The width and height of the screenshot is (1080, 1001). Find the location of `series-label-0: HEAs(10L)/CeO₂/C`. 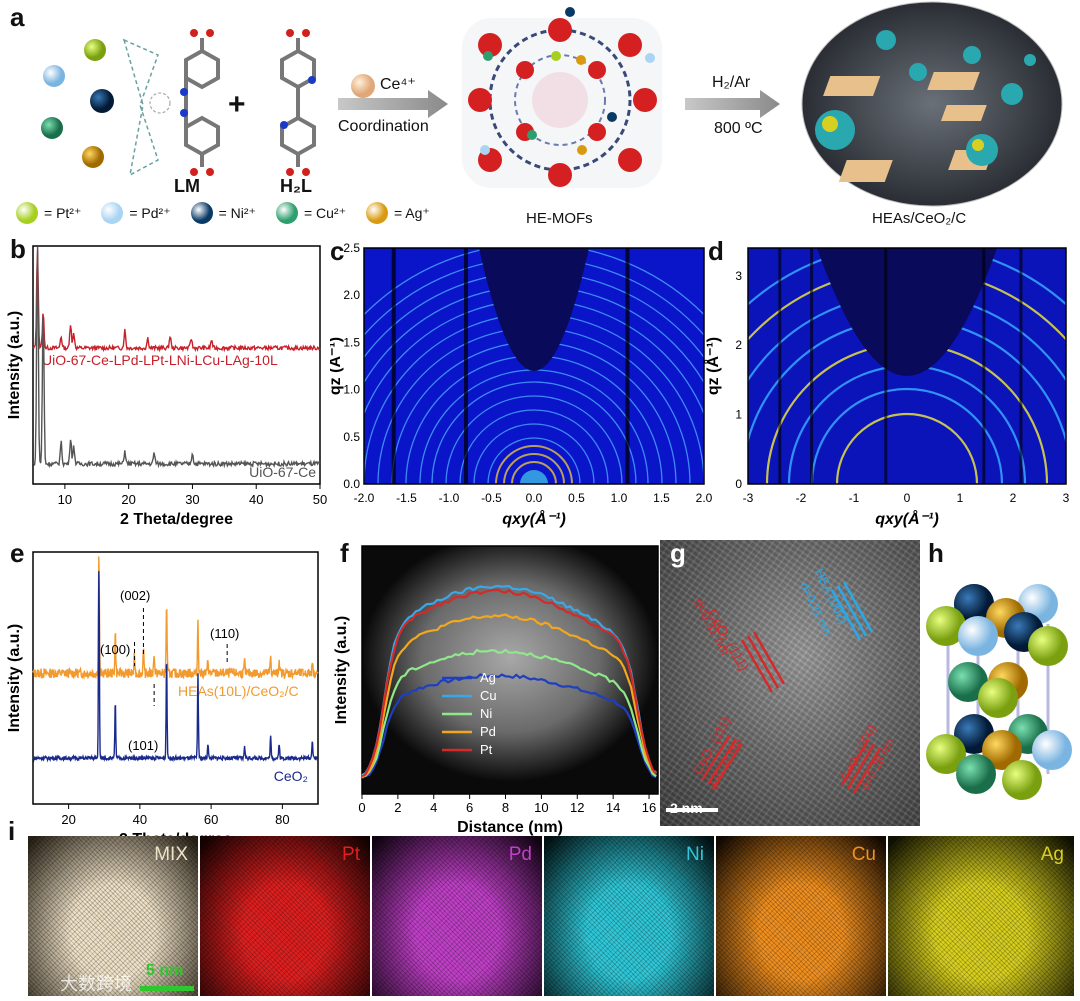

series-label-0: HEAs(10L)/CeO₂/C is located at coordinates (238, 691).